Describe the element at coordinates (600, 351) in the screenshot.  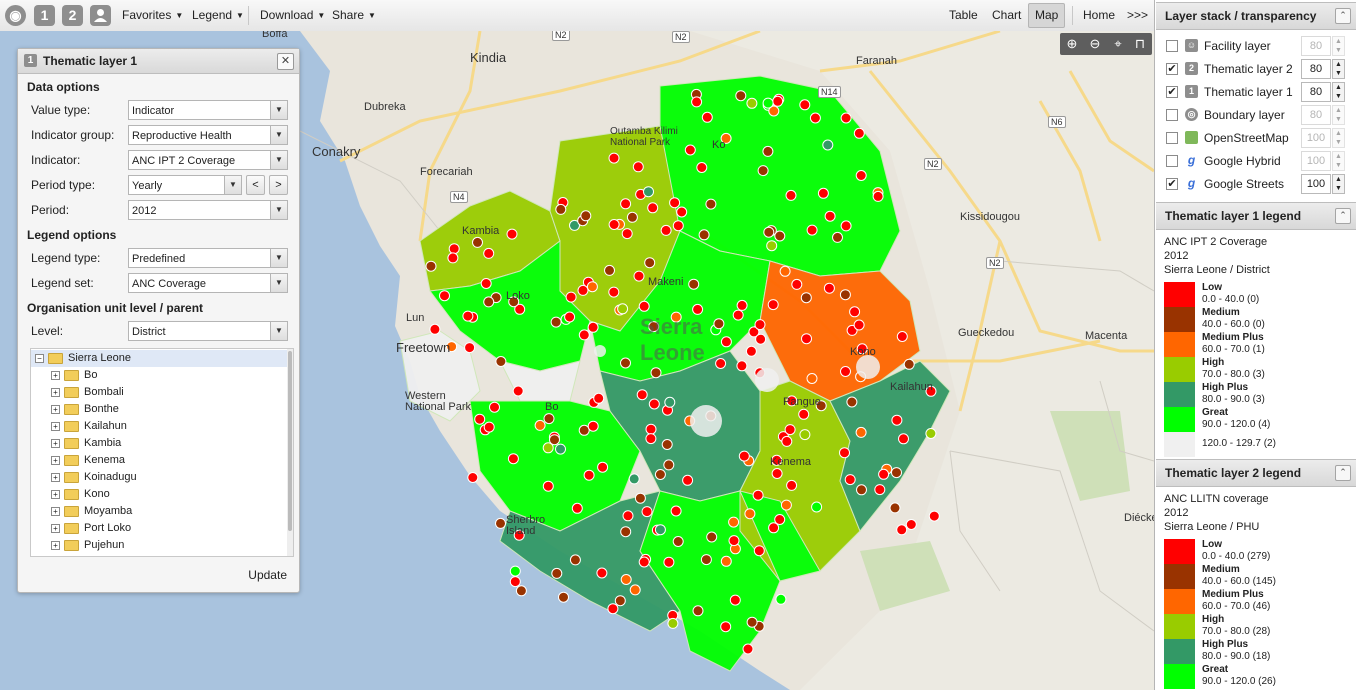
I see `facility-point-large` at that location.